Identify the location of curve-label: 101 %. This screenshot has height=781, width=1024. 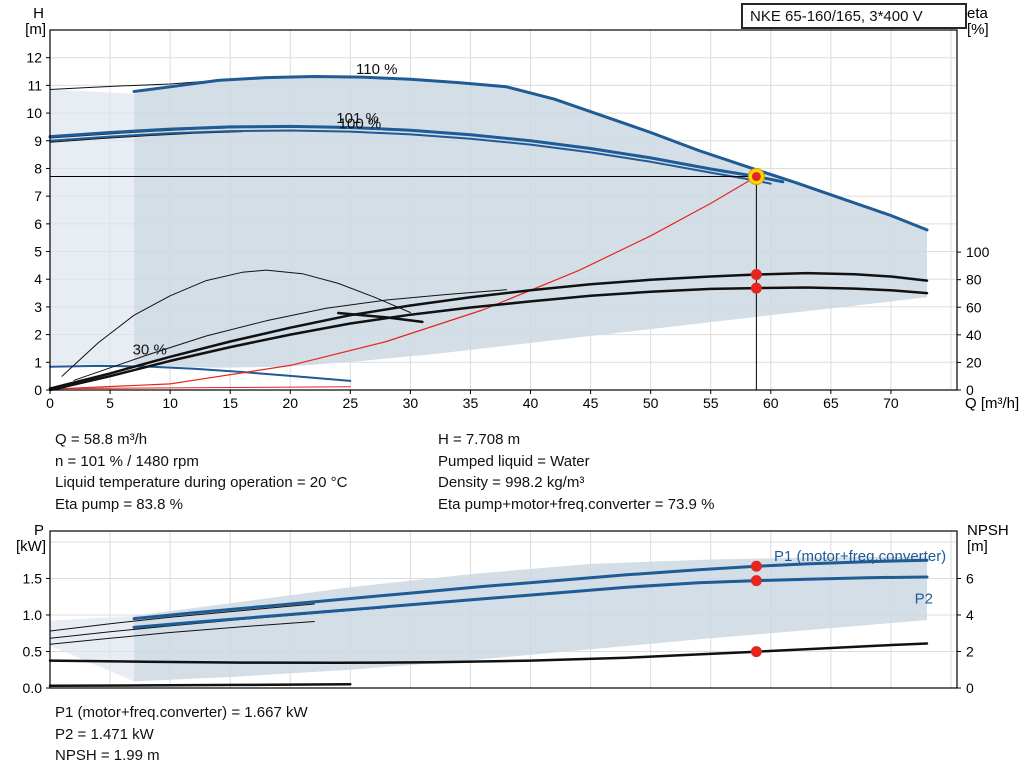
(357, 118).